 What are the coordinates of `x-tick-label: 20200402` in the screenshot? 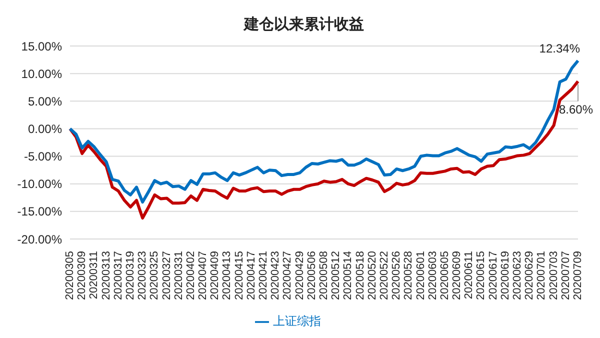 It's located at (190, 275).